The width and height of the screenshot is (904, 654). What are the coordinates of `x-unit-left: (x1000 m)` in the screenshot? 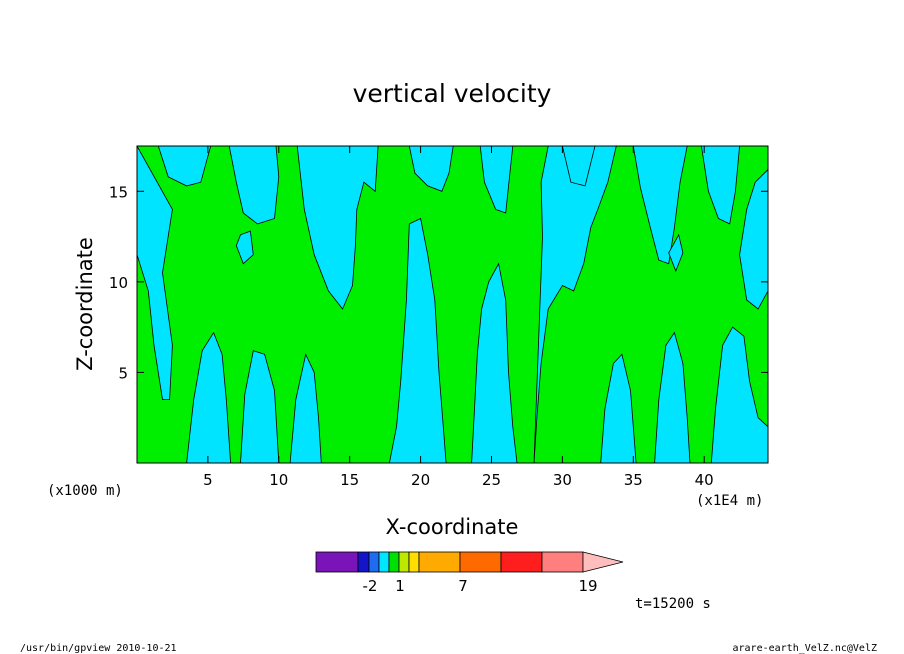 It's located at (85, 491).